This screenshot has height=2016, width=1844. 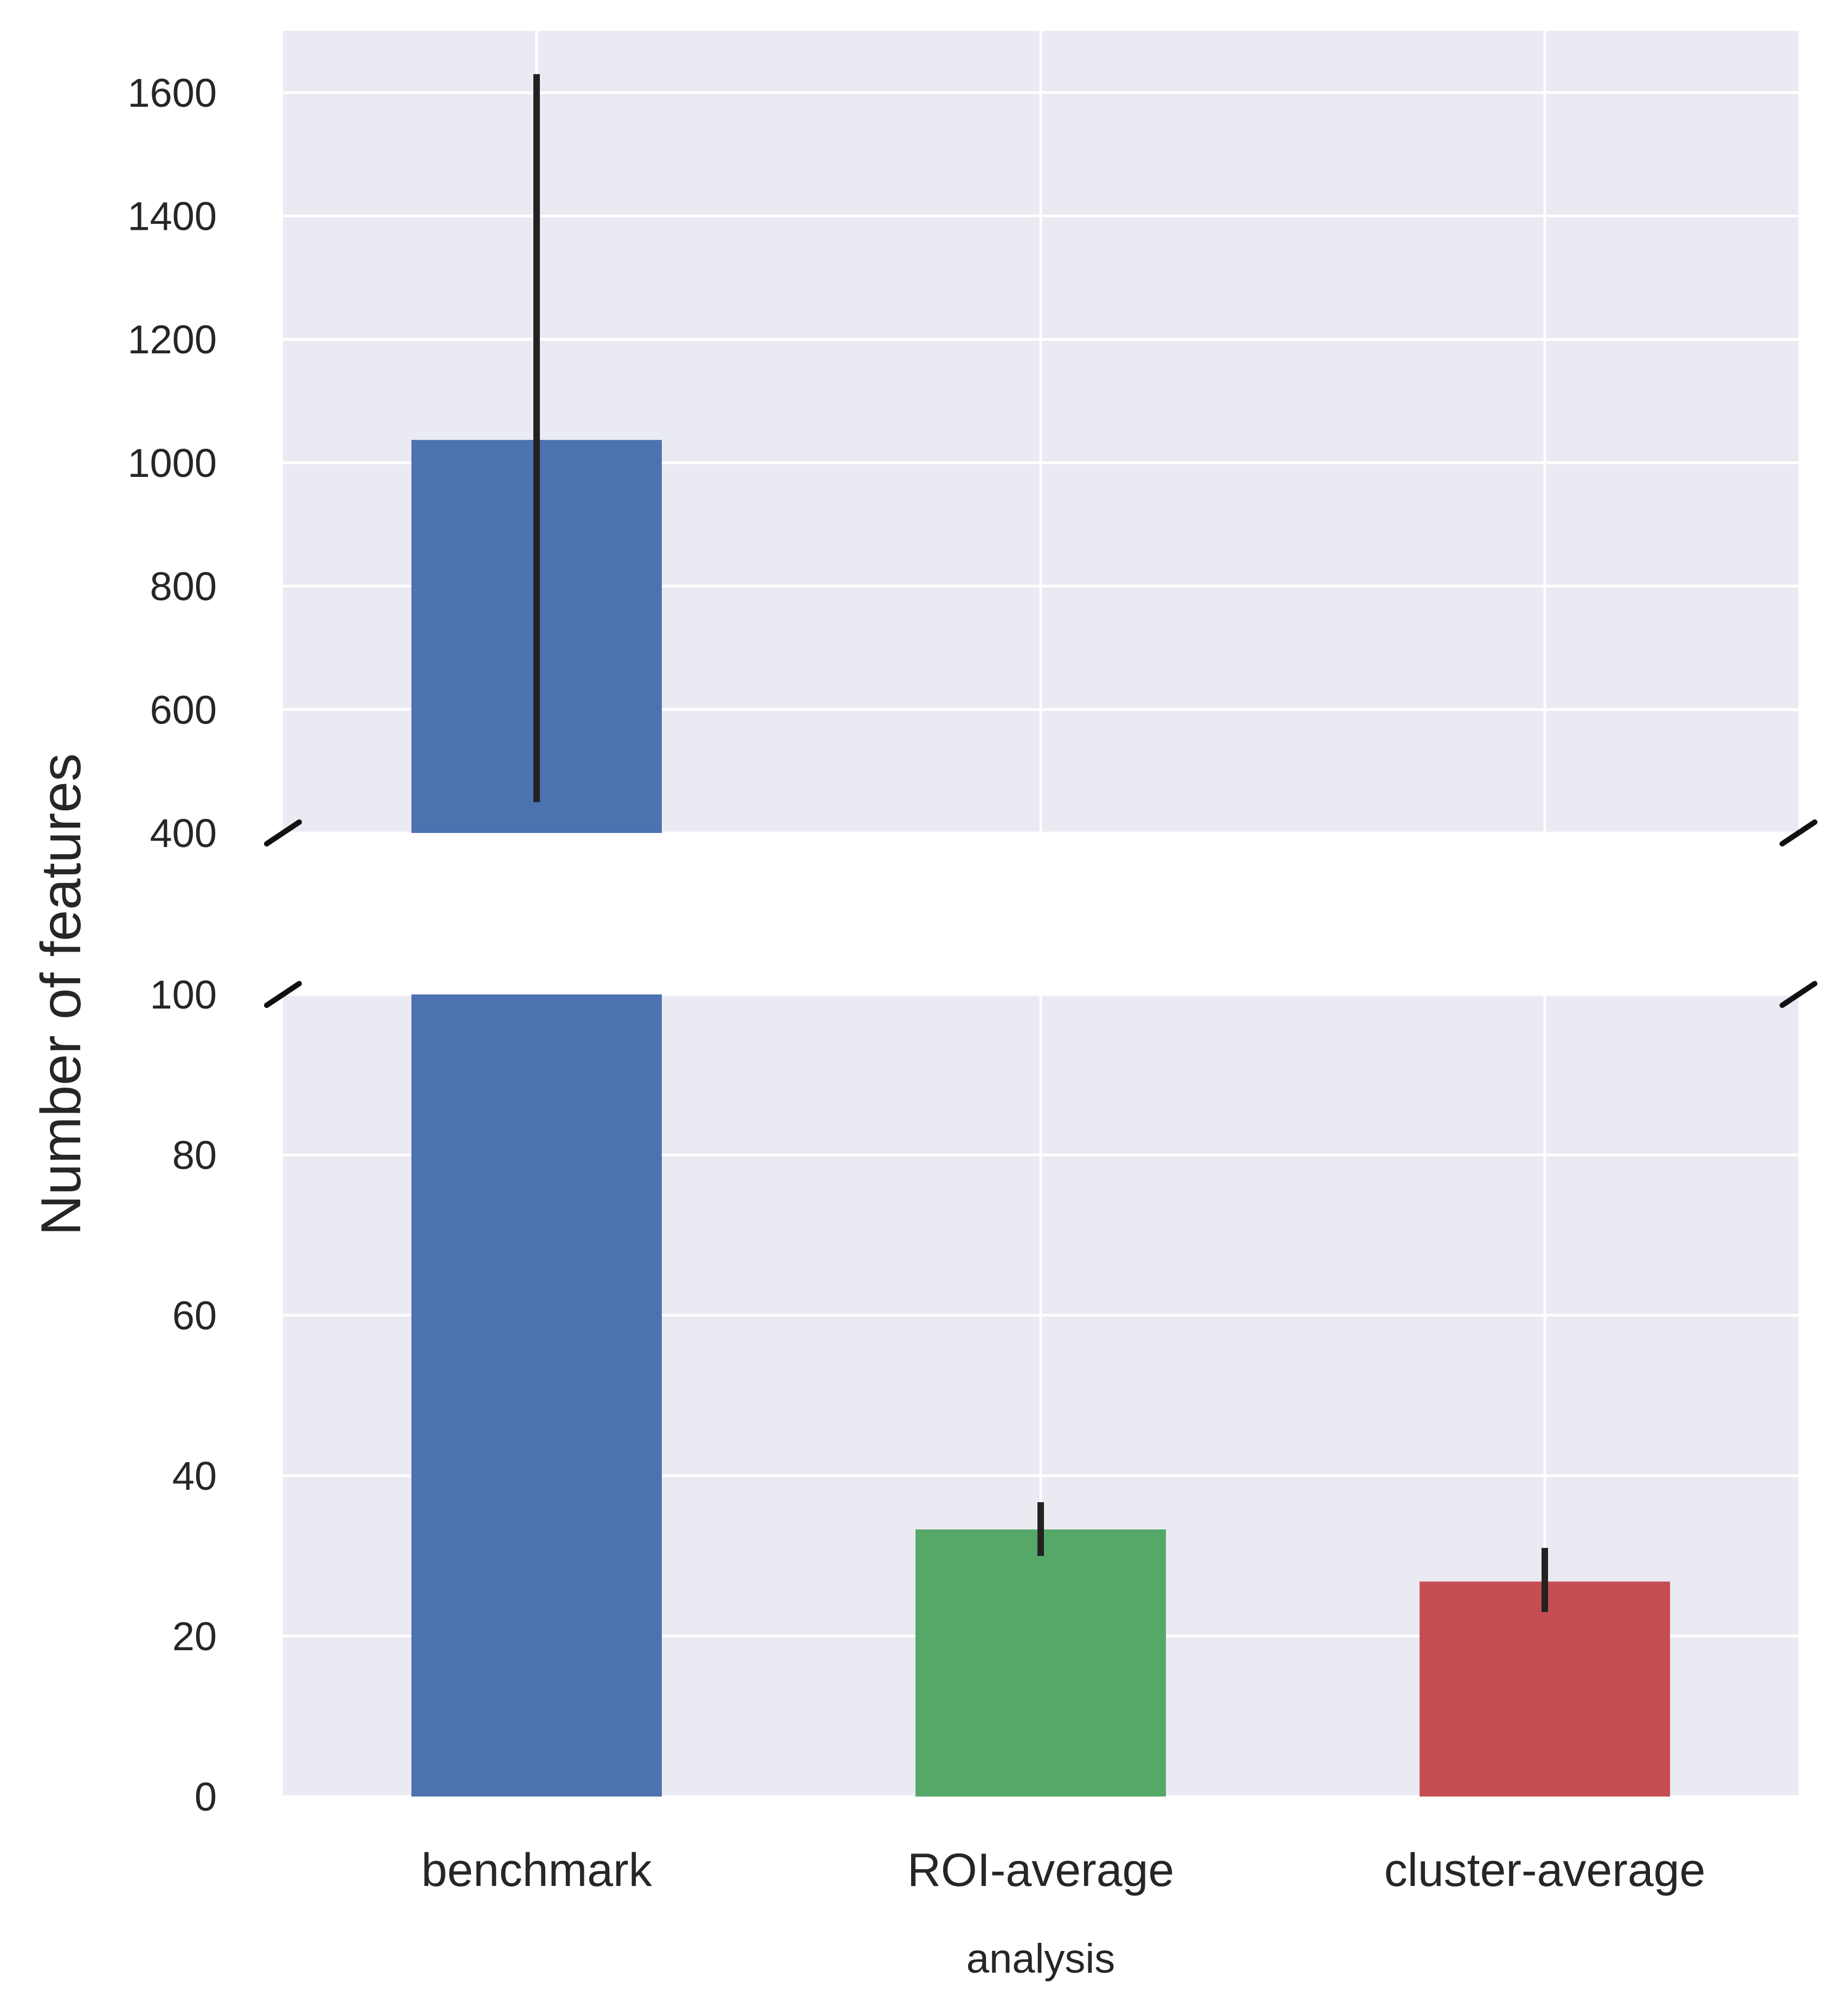 I want to click on y-axis-title: Number of features, so click(x=61, y=995).